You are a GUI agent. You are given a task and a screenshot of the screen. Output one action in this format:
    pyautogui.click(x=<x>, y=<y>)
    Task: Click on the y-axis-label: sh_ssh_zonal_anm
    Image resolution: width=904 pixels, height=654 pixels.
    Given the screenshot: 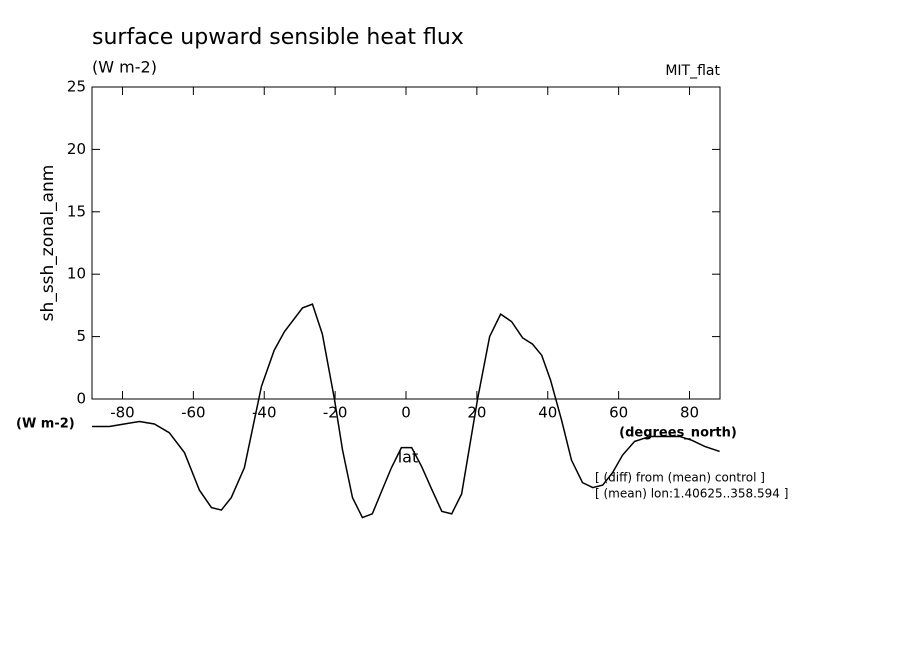 What is the action you would take?
    pyautogui.click(x=48, y=243)
    